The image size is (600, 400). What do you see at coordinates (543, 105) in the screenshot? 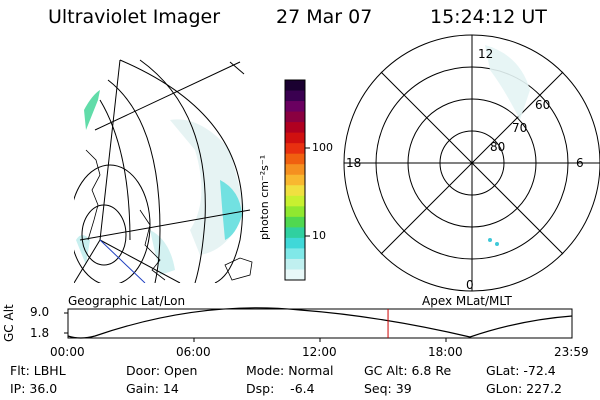
I see `lat-label-60: 60` at bounding box center [543, 105].